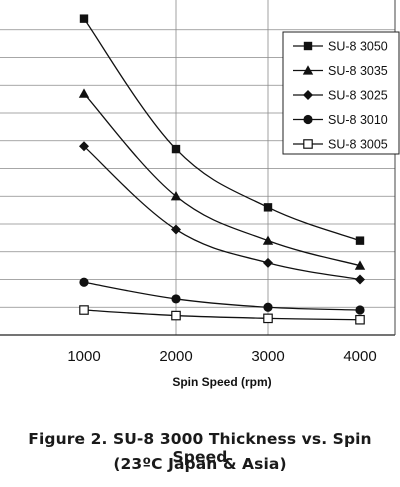 The image size is (400, 487). What do you see at coordinates (175, 356) in the screenshot?
I see `x-tick-label: 2000` at bounding box center [175, 356].